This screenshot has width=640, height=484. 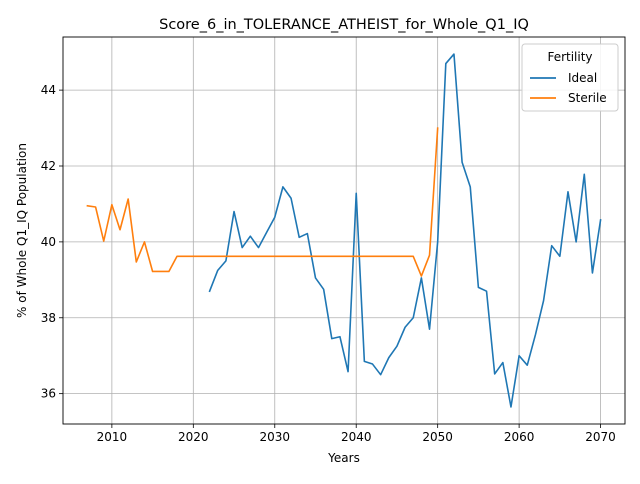 What do you see at coordinates (48, 90) in the screenshot?
I see `y-tick-label: 44` at bounding box center [48, 90].